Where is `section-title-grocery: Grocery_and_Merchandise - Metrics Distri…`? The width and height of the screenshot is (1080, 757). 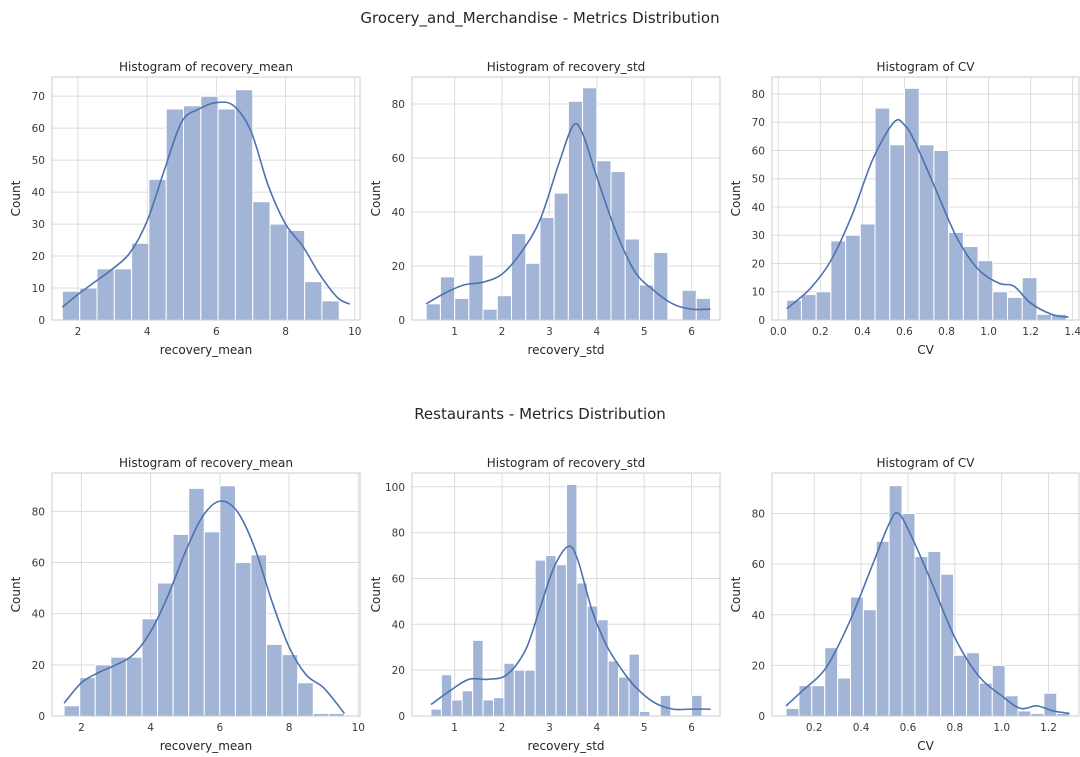 section-title-grocery: Grocery_and_Merchandise - Metrics Distri… is located at coordinates (540, 18).